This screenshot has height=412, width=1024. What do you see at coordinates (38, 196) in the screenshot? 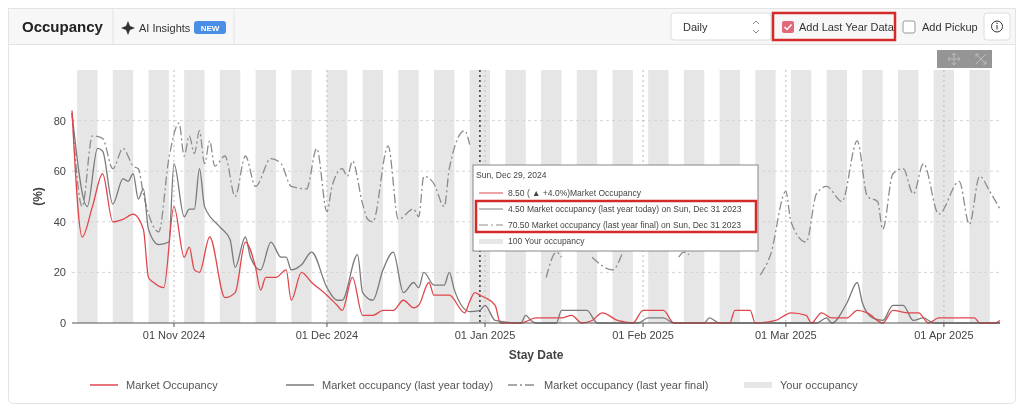
I see `y-axis-title: (%)` at bounding box center [38, 196].